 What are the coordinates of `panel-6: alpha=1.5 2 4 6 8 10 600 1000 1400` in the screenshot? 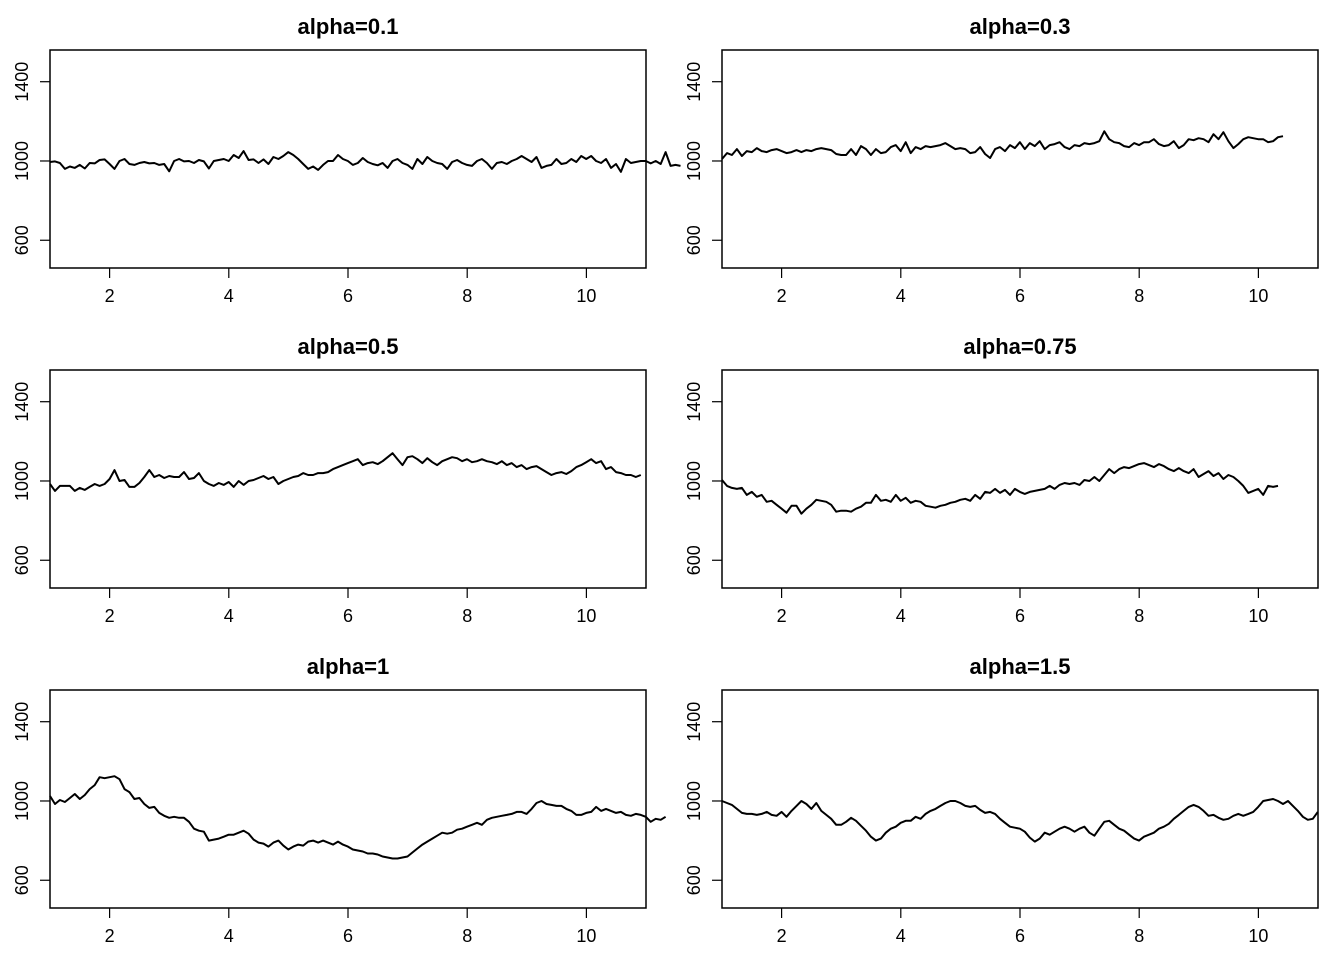 It's located at (1001, 800).